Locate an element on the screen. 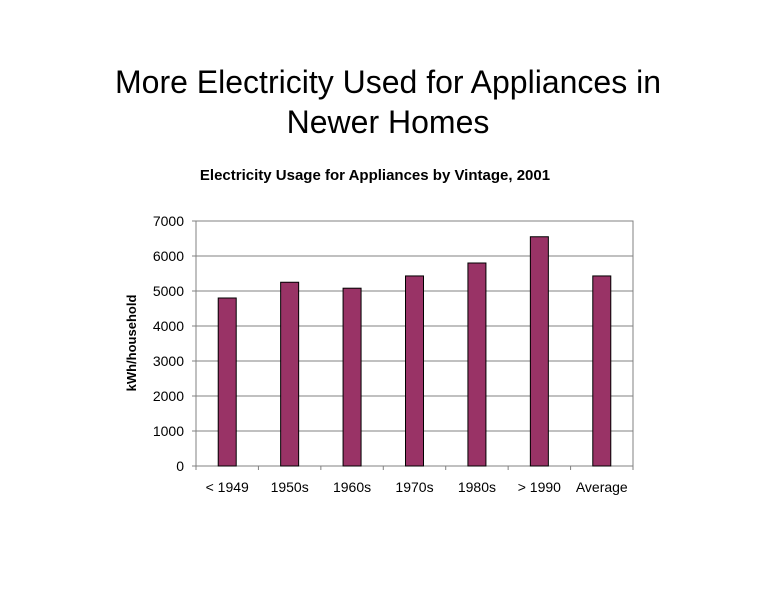 The height and width of the screenshot is (600, 776). y-tick-label: 4000 is located at coordinates (168, 326).